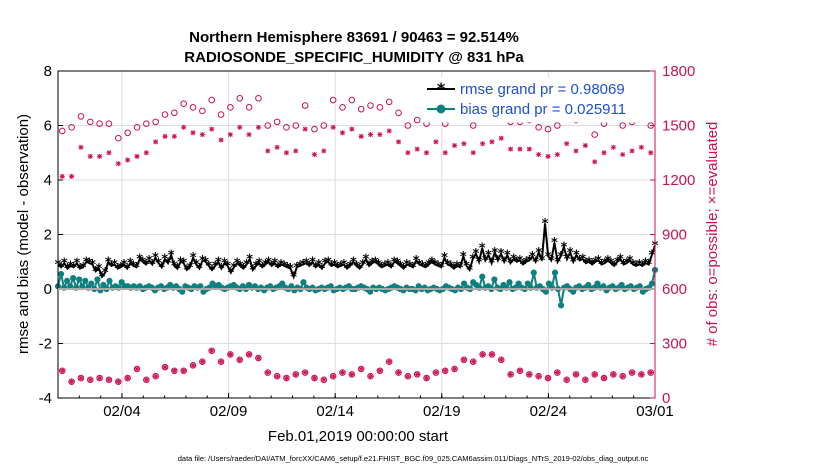  Describe the element at coordinates (543, 109) in the screenshot. I see `legend-bias-label: bias grand pr = 0.025911` at that location.